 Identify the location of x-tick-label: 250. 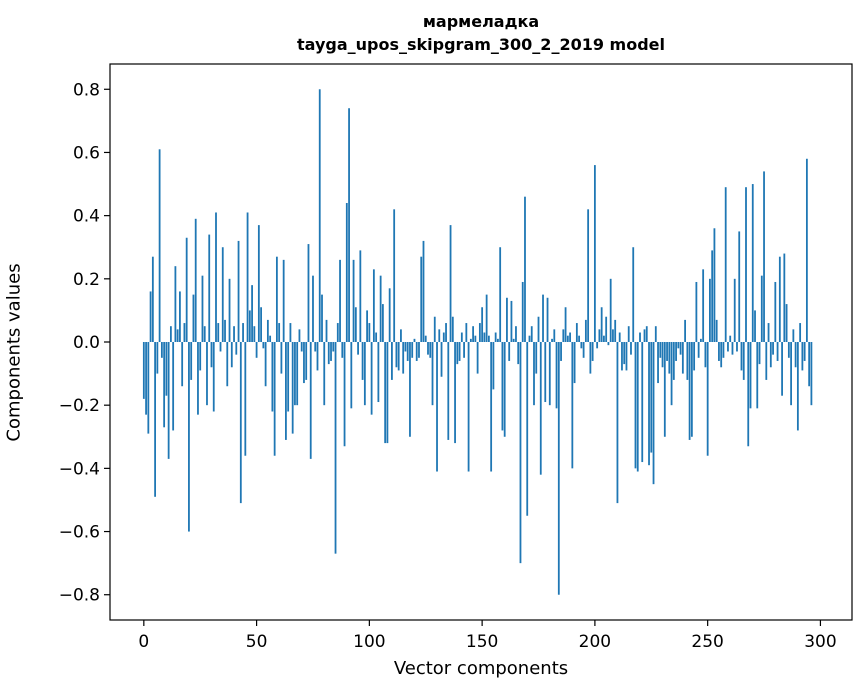
(707, 642).